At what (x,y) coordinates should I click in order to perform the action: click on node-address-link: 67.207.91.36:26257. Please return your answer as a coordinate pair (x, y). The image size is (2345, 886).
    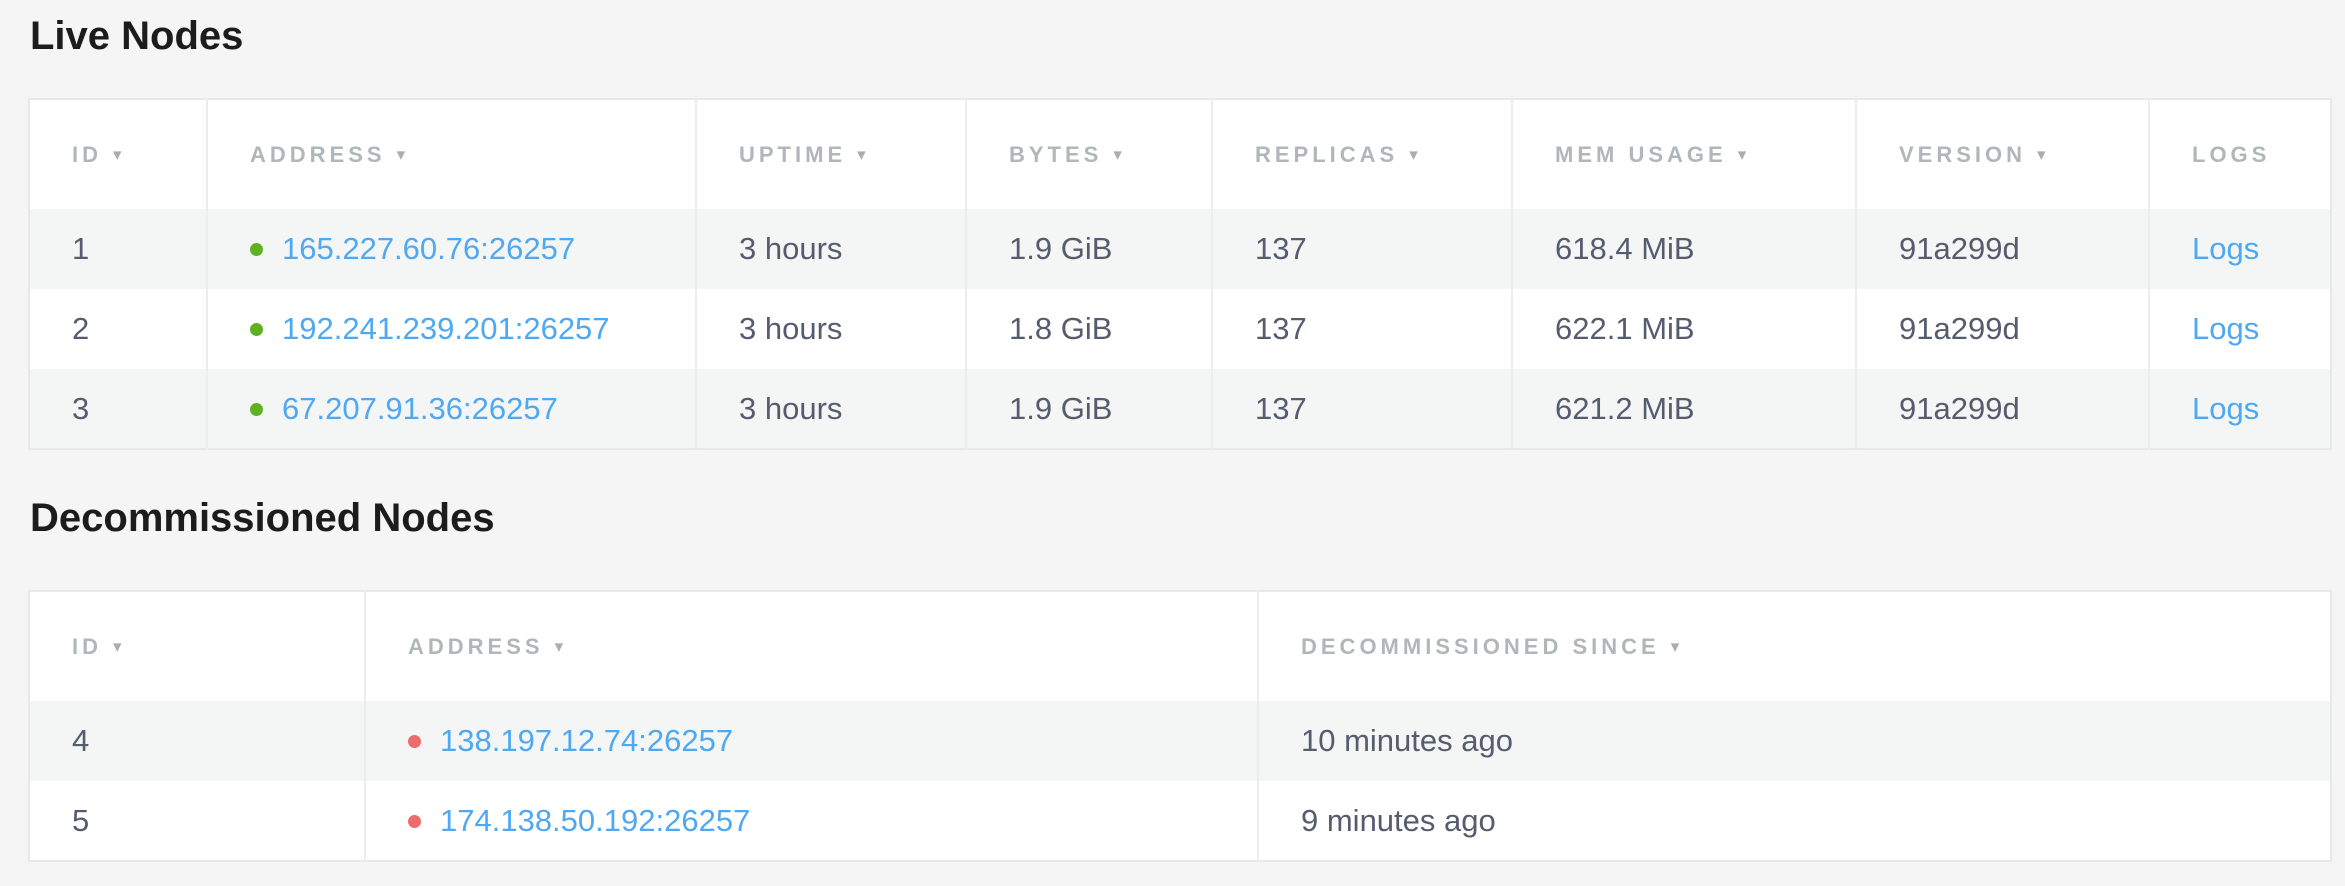
    Looking at the image, I should click on (420, 408).